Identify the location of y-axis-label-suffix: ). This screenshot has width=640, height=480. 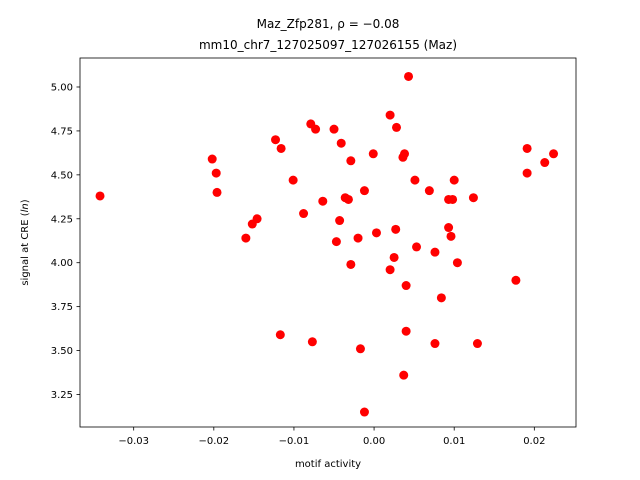
(25, 201).